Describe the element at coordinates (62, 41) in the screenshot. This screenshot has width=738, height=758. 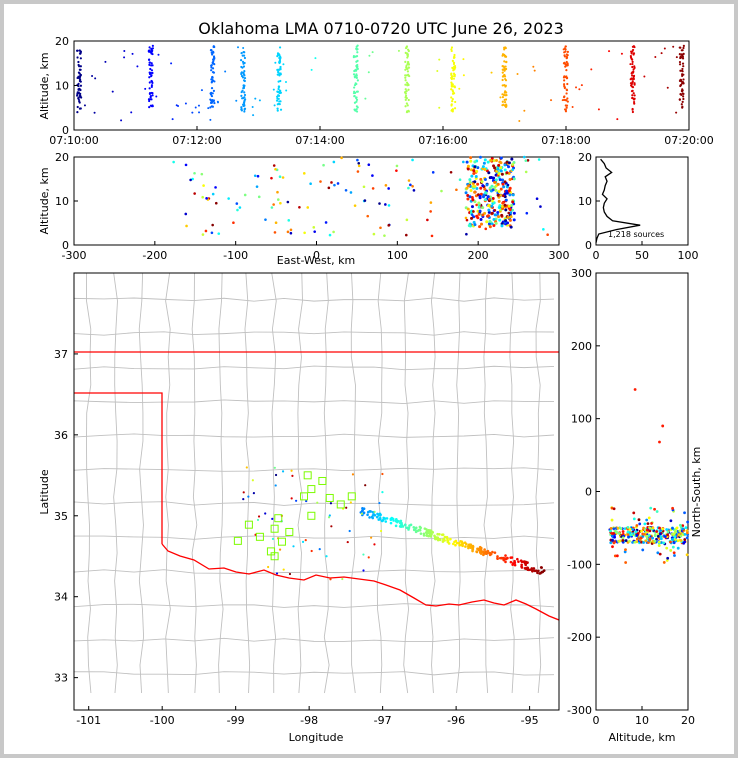
I see `altitude-tick-label: 20` at that location.